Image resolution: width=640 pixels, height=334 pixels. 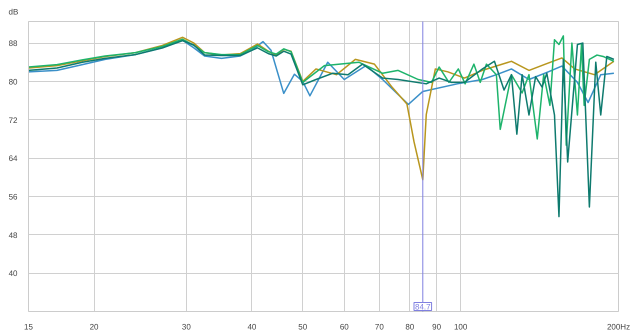 I want to click on x-tick-label: 60, so click(x=345, y=327).